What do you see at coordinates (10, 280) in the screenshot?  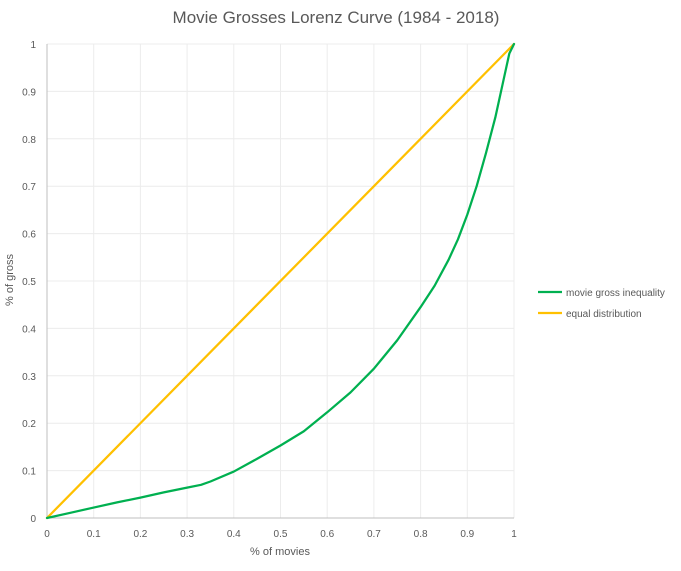 I see `y-axis-label: % of gross` at bounding box center [10, 280].